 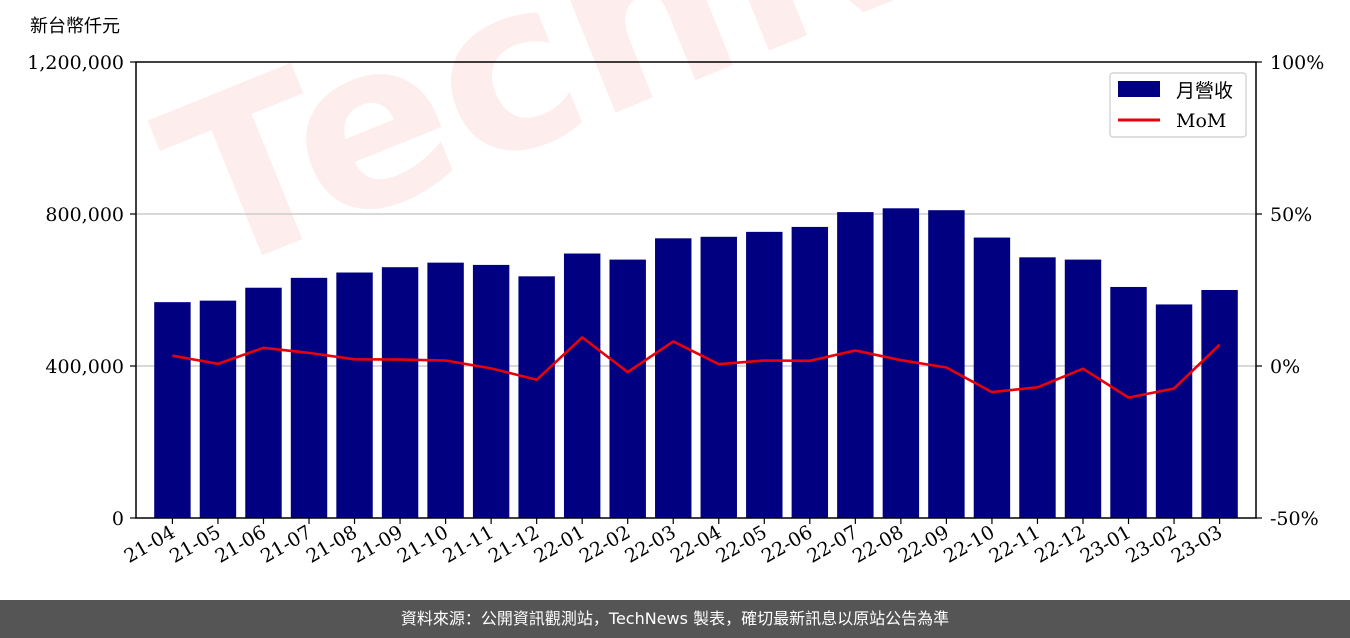 I want to click on x-tick-label: 22-08, so click(x=878, y=544).